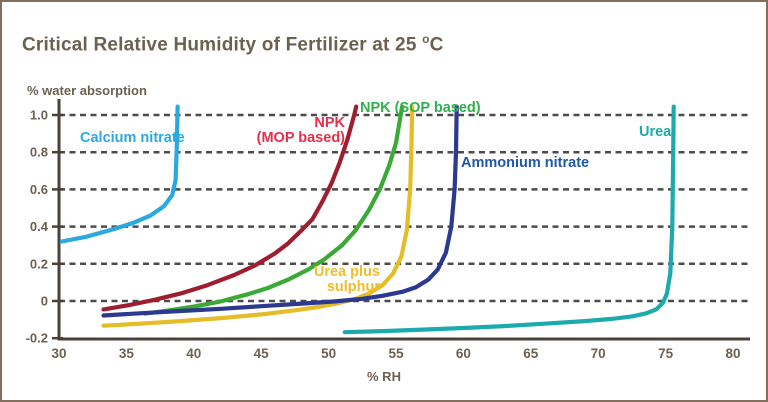 This screenshot has height=402, width=768. I want to click on x-tick-label: 75, so click(666, 353).